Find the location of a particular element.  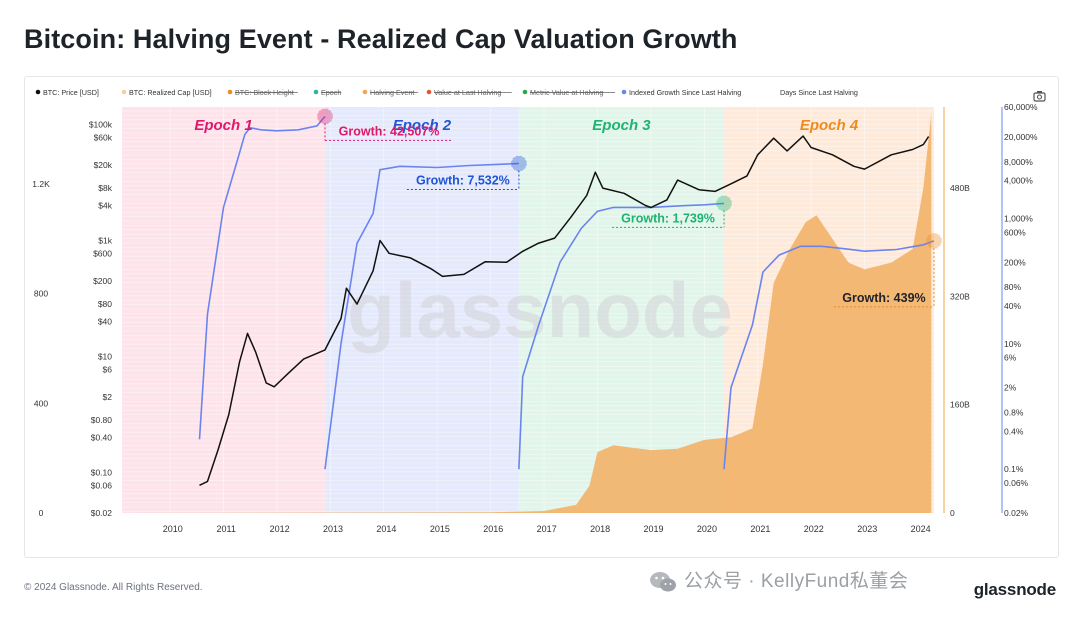

realized-cap-tick-label: 160B is located at coordinates (960, 405).